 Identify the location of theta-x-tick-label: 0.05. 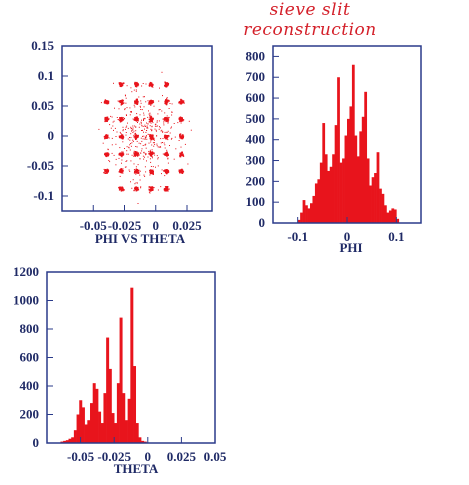
(215, 456).